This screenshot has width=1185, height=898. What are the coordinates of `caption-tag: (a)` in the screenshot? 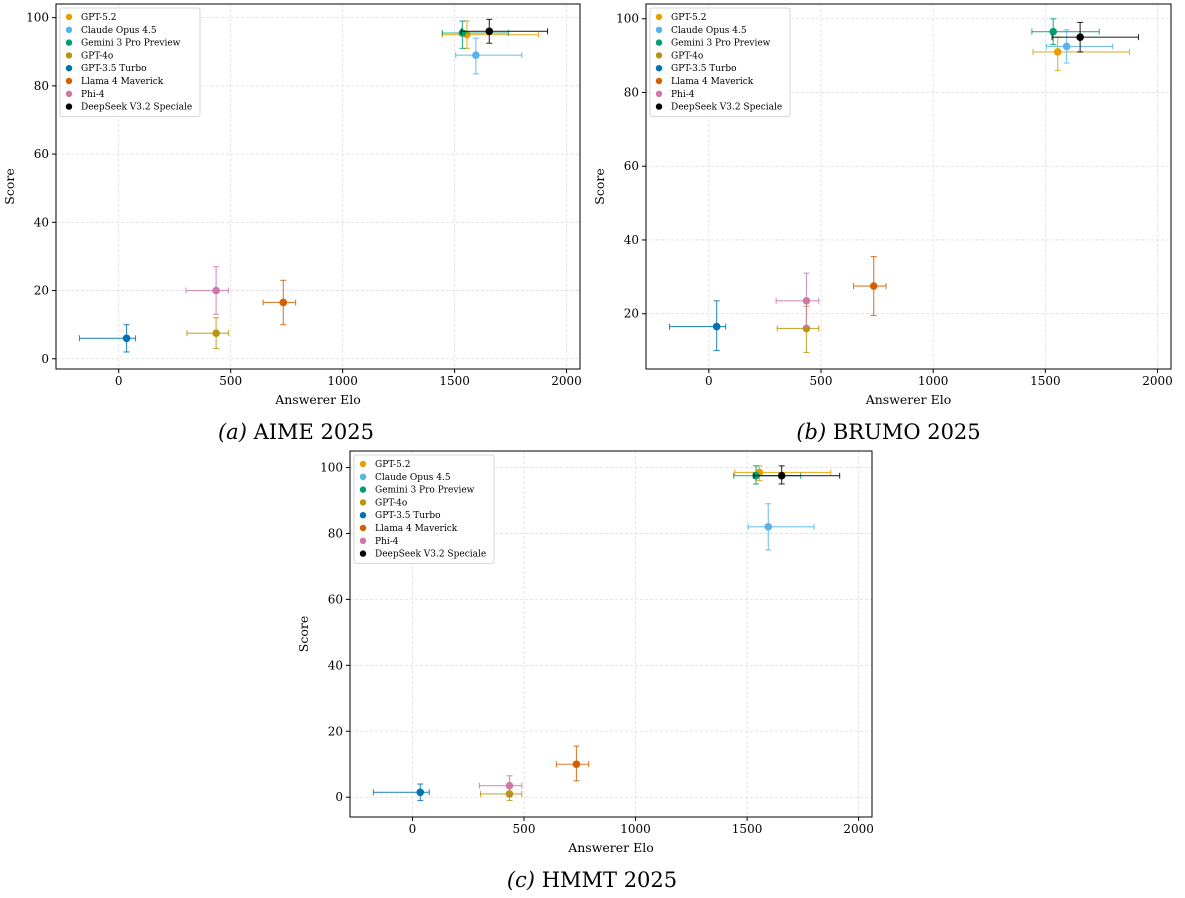 It's located at (232, 432).